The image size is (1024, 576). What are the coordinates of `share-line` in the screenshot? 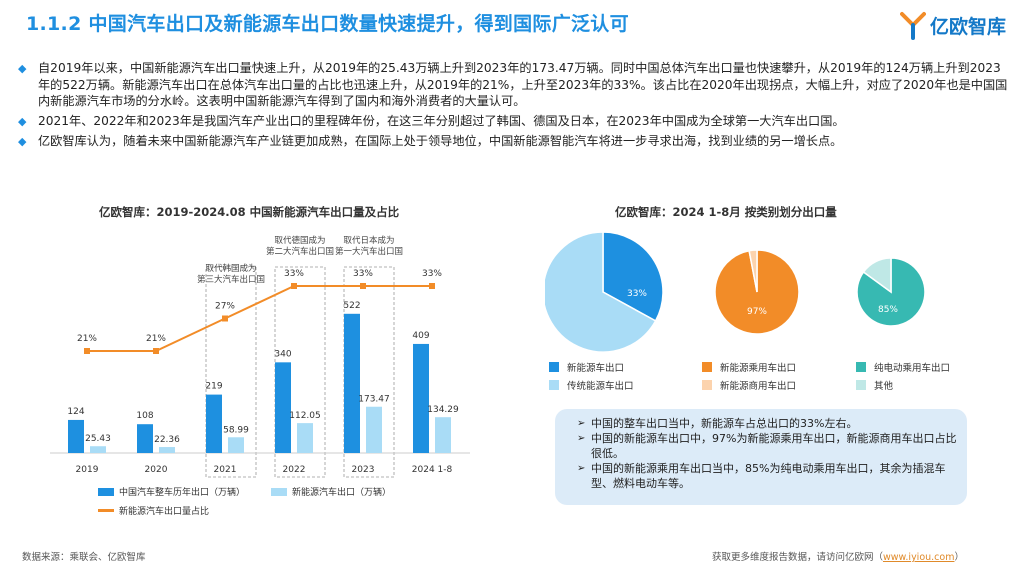 It's located at (259, 318).